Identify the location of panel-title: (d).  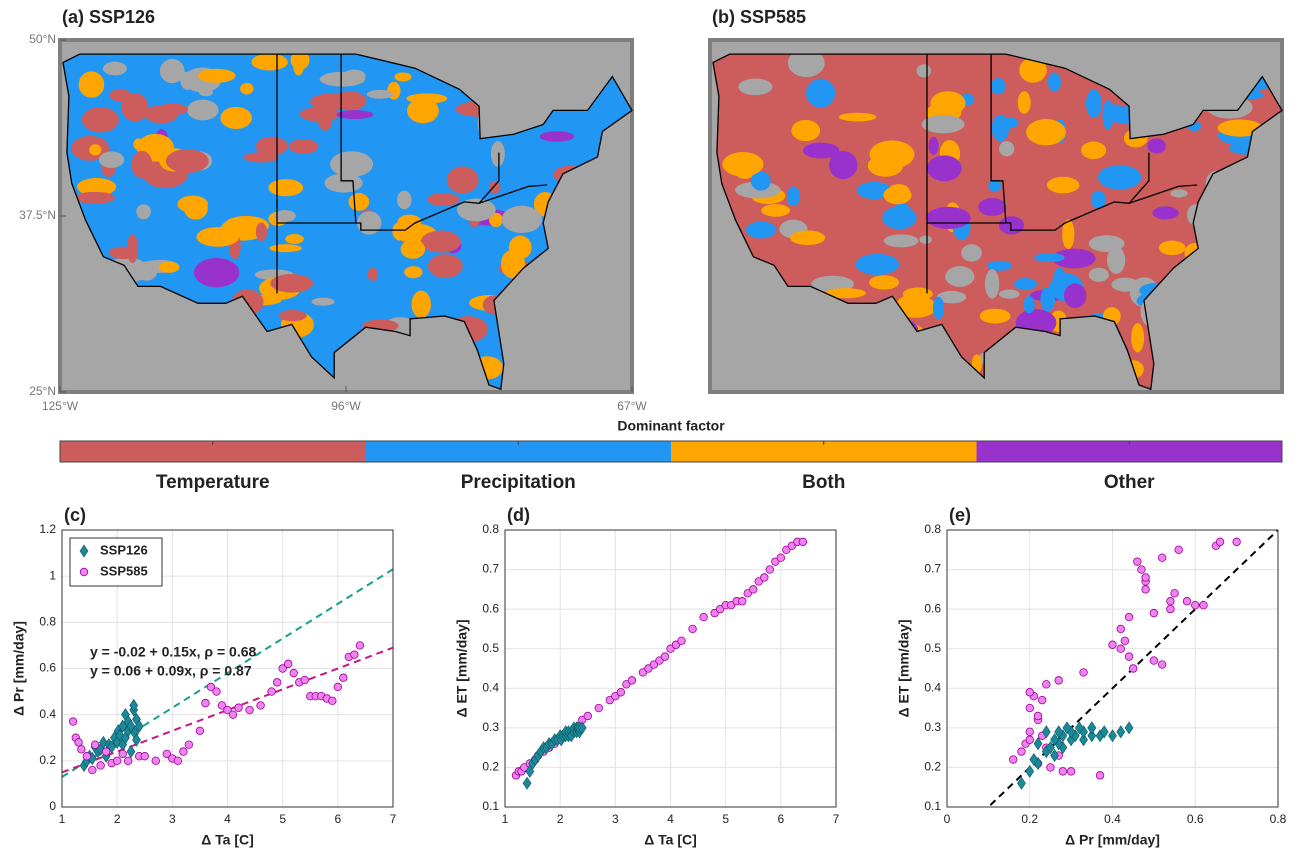
(518, 515).